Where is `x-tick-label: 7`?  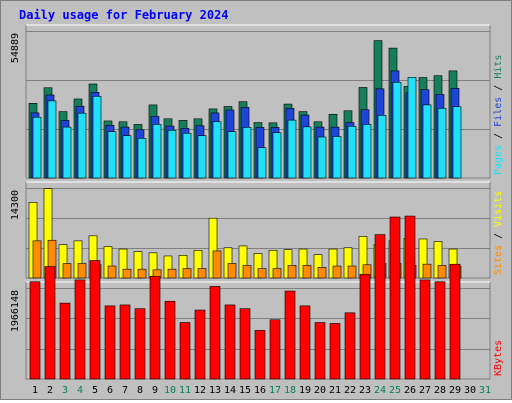 x-tick-label: 7 is located at coordinates (125, 390).